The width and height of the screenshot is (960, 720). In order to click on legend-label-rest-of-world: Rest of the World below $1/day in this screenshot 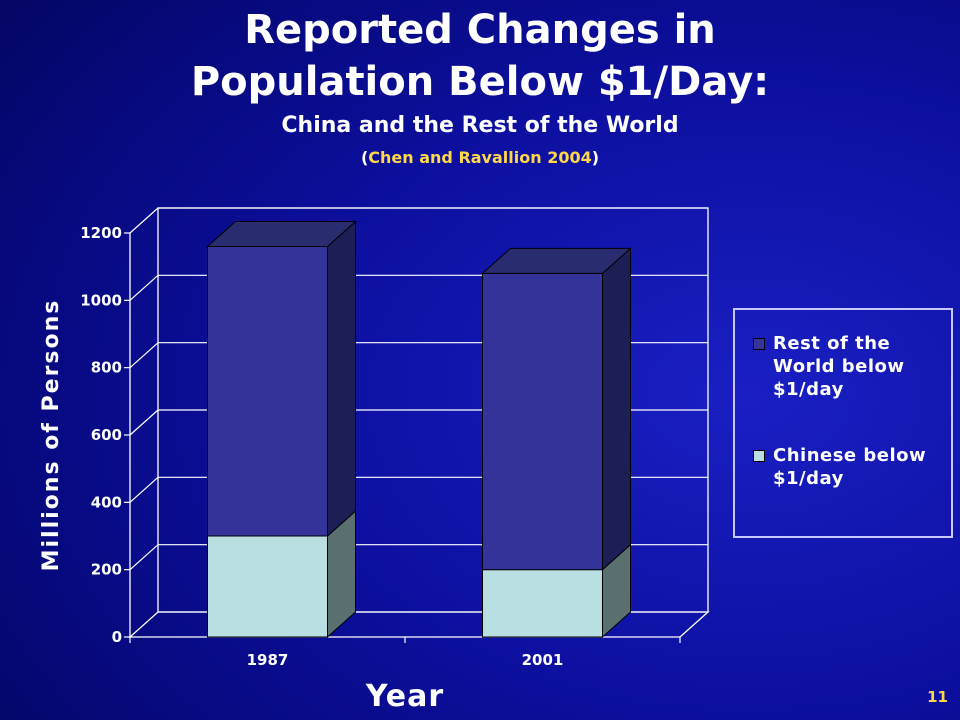, I will do `click(863, 366)`.